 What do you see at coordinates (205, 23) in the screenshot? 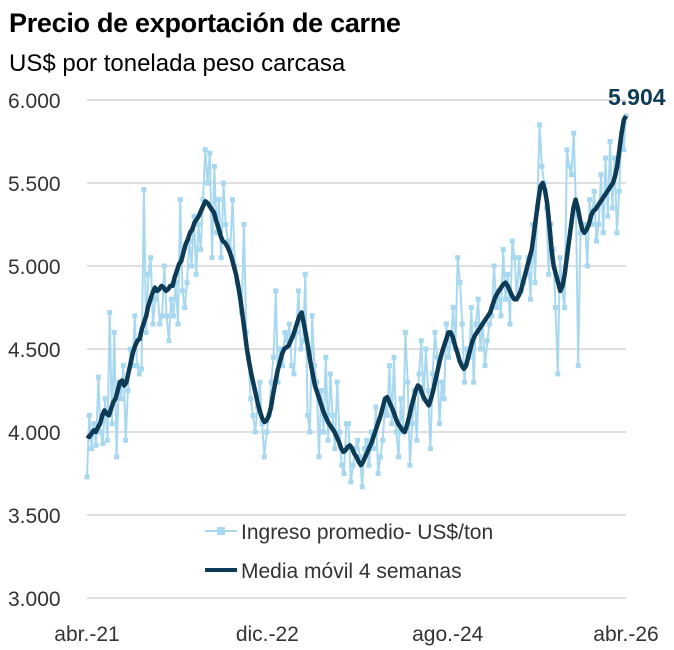
I see `chart-title: Precio de exportación de carne` at bounding box center [205, 23].